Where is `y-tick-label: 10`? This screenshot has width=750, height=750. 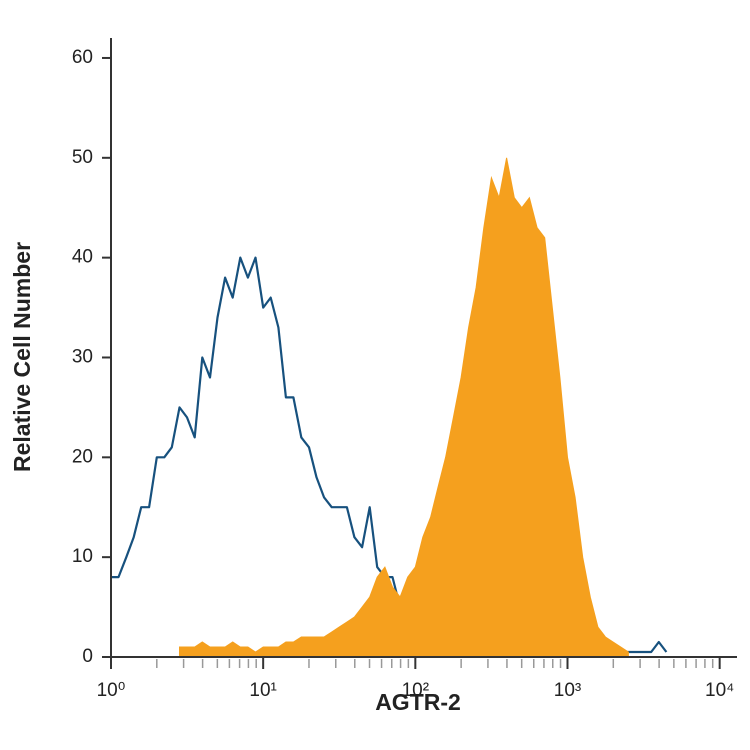
y-tick-label: 10 is located at coordinates (82, 556).